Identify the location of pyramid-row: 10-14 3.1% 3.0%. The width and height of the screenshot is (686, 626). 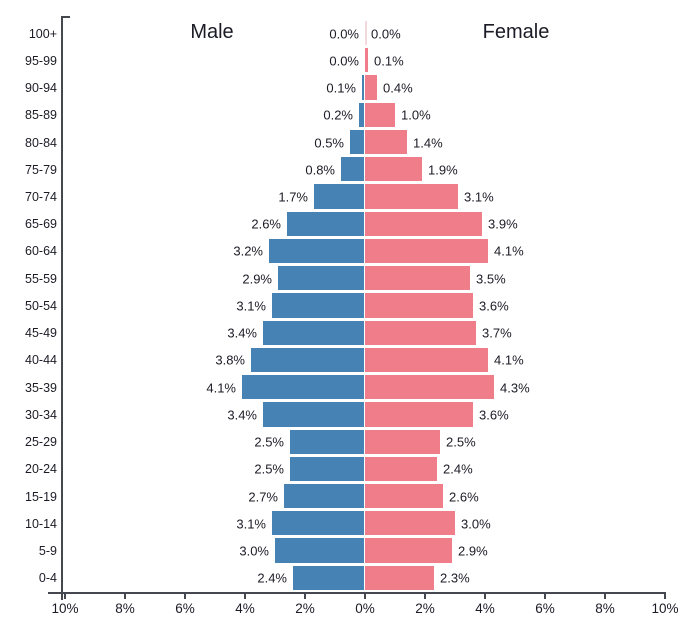
(343, 523).